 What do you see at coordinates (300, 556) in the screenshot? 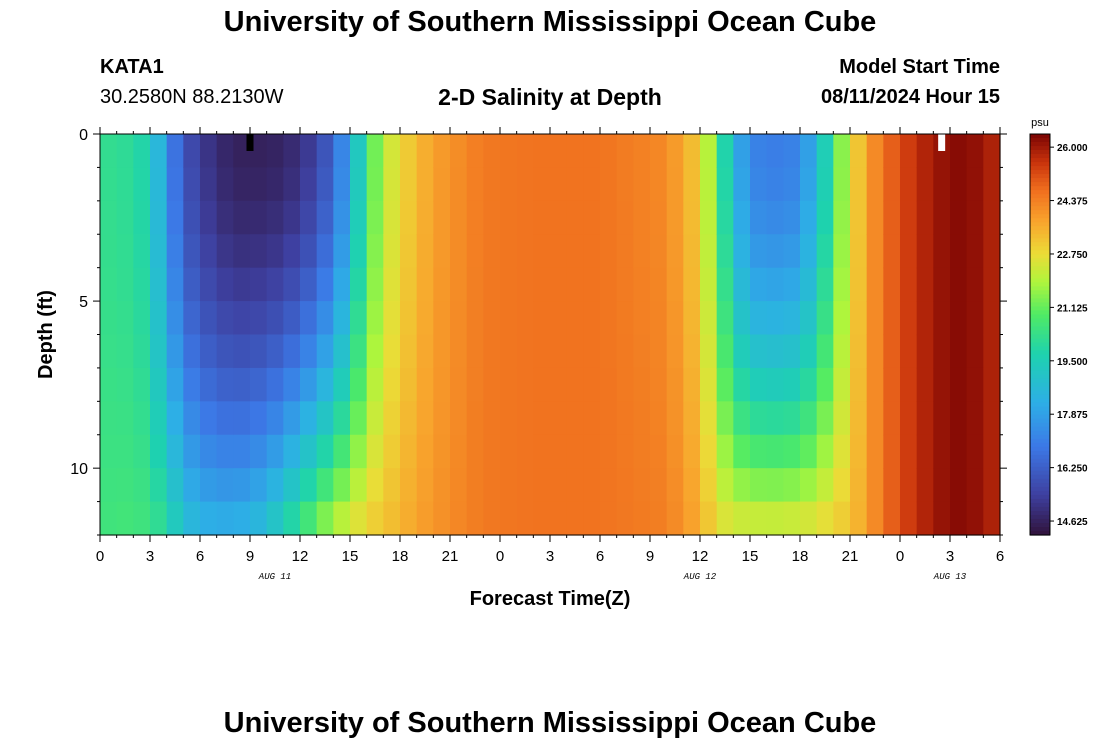
I see `x-tick-label: 12` at bounding box center [300, 556].